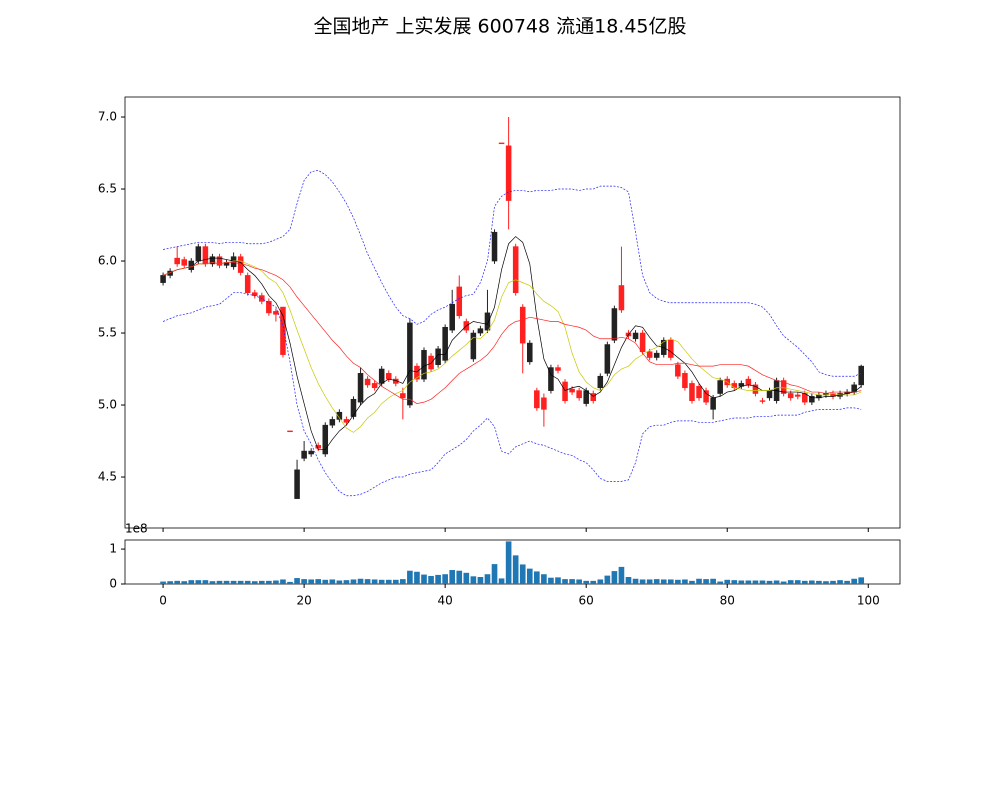 The height and width of the screenshot is (804, 1000). I want to click on x-tick-label: 100, so click(868, 601).